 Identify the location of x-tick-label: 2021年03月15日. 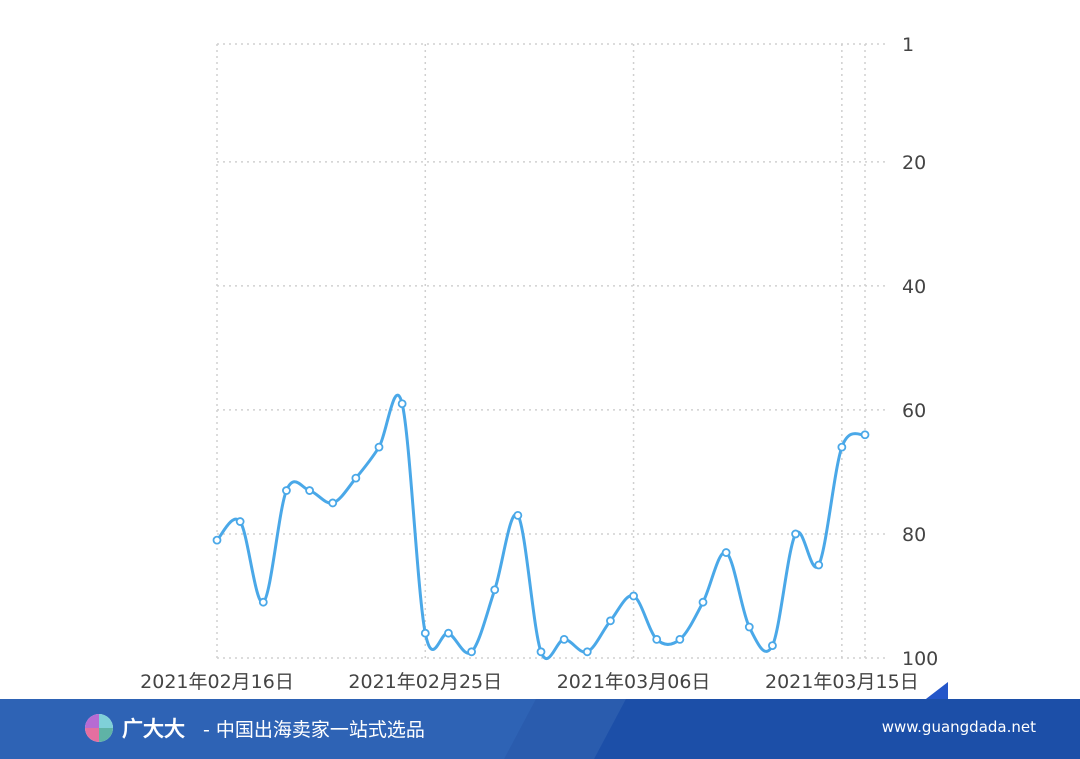
(842, 682).